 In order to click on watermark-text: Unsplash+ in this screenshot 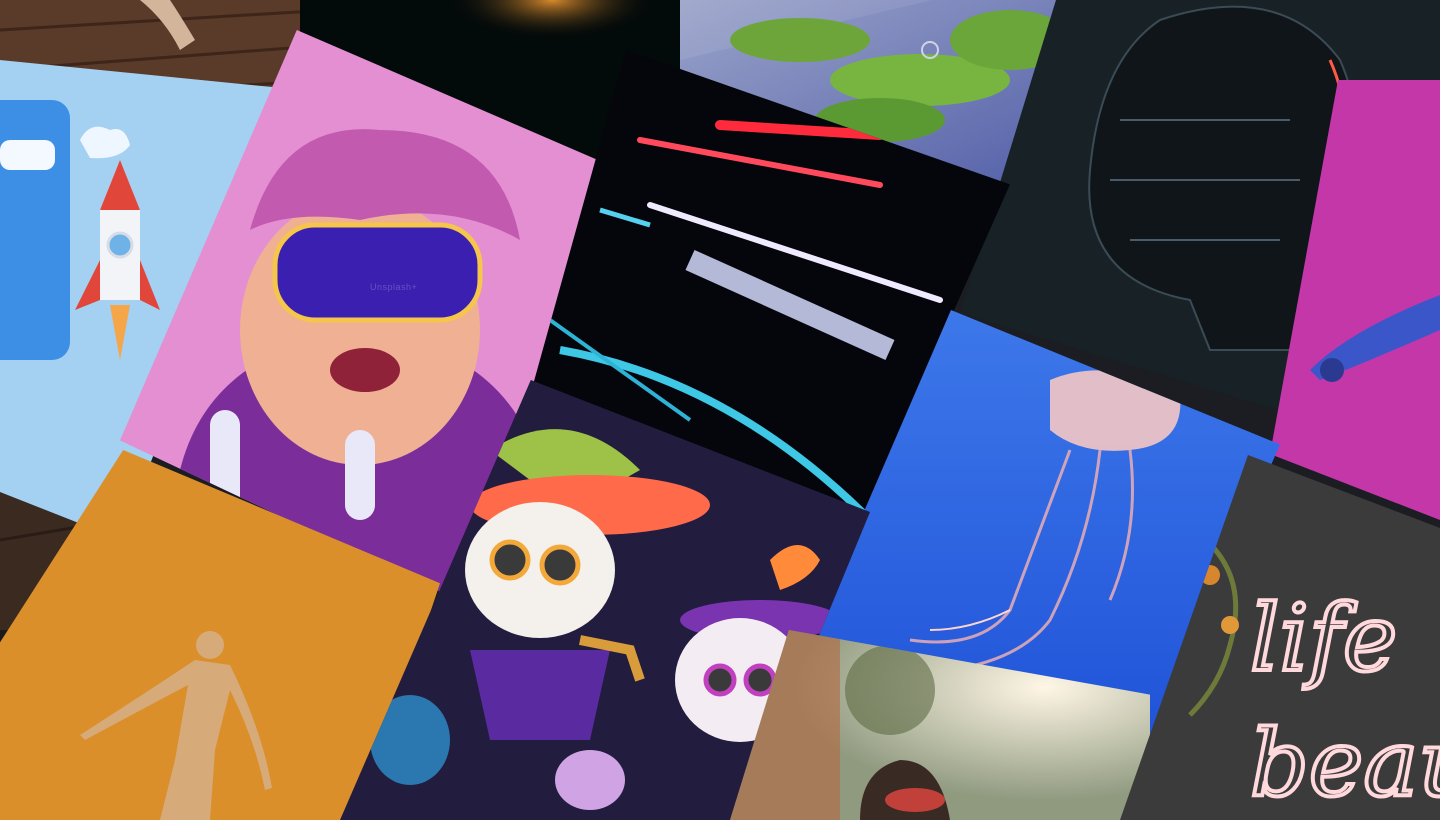, I will do `click(393, 287)`.